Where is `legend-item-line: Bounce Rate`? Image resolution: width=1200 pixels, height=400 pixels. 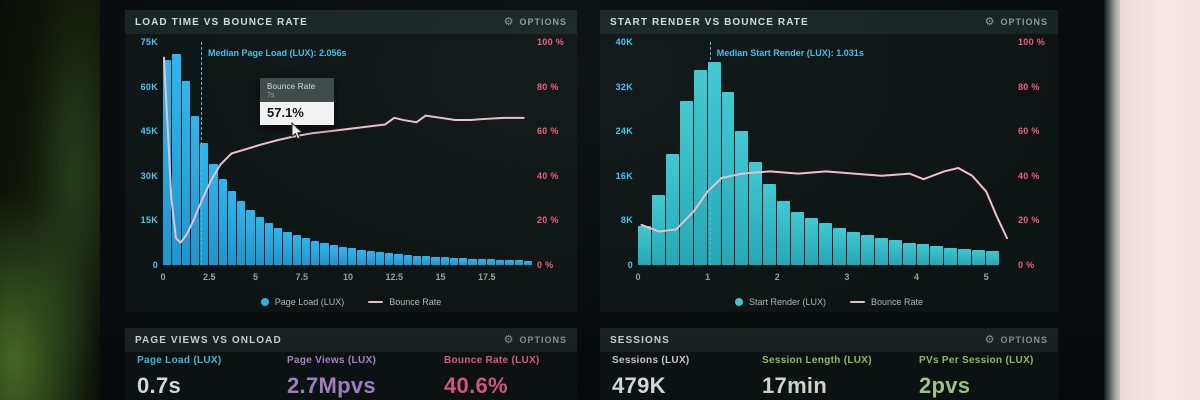
legend-item-line: Bounce Rate is located at coordinates (404, 302).